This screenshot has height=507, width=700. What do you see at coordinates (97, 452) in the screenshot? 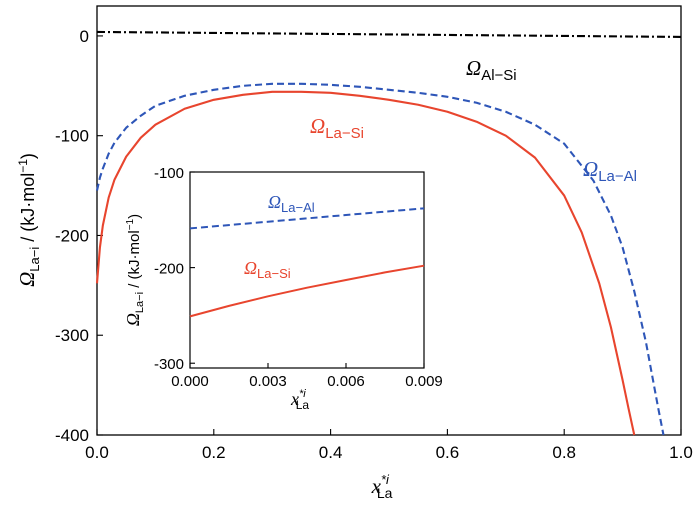
I see `main-x-tick-label-0: 0.0` at bounding box center [97, 452].